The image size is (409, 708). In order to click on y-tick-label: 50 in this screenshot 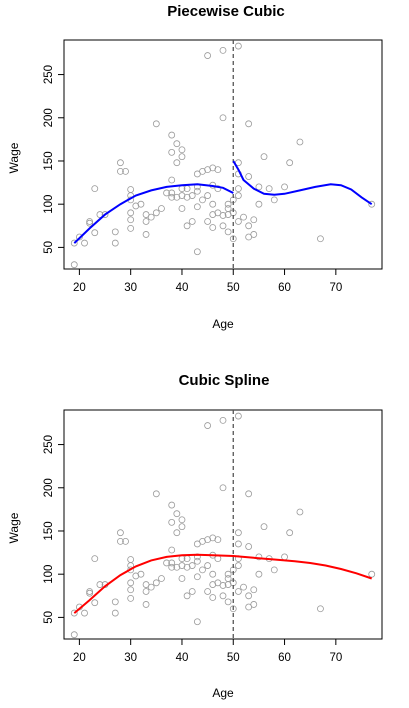, I will do `click(49, 617)`.